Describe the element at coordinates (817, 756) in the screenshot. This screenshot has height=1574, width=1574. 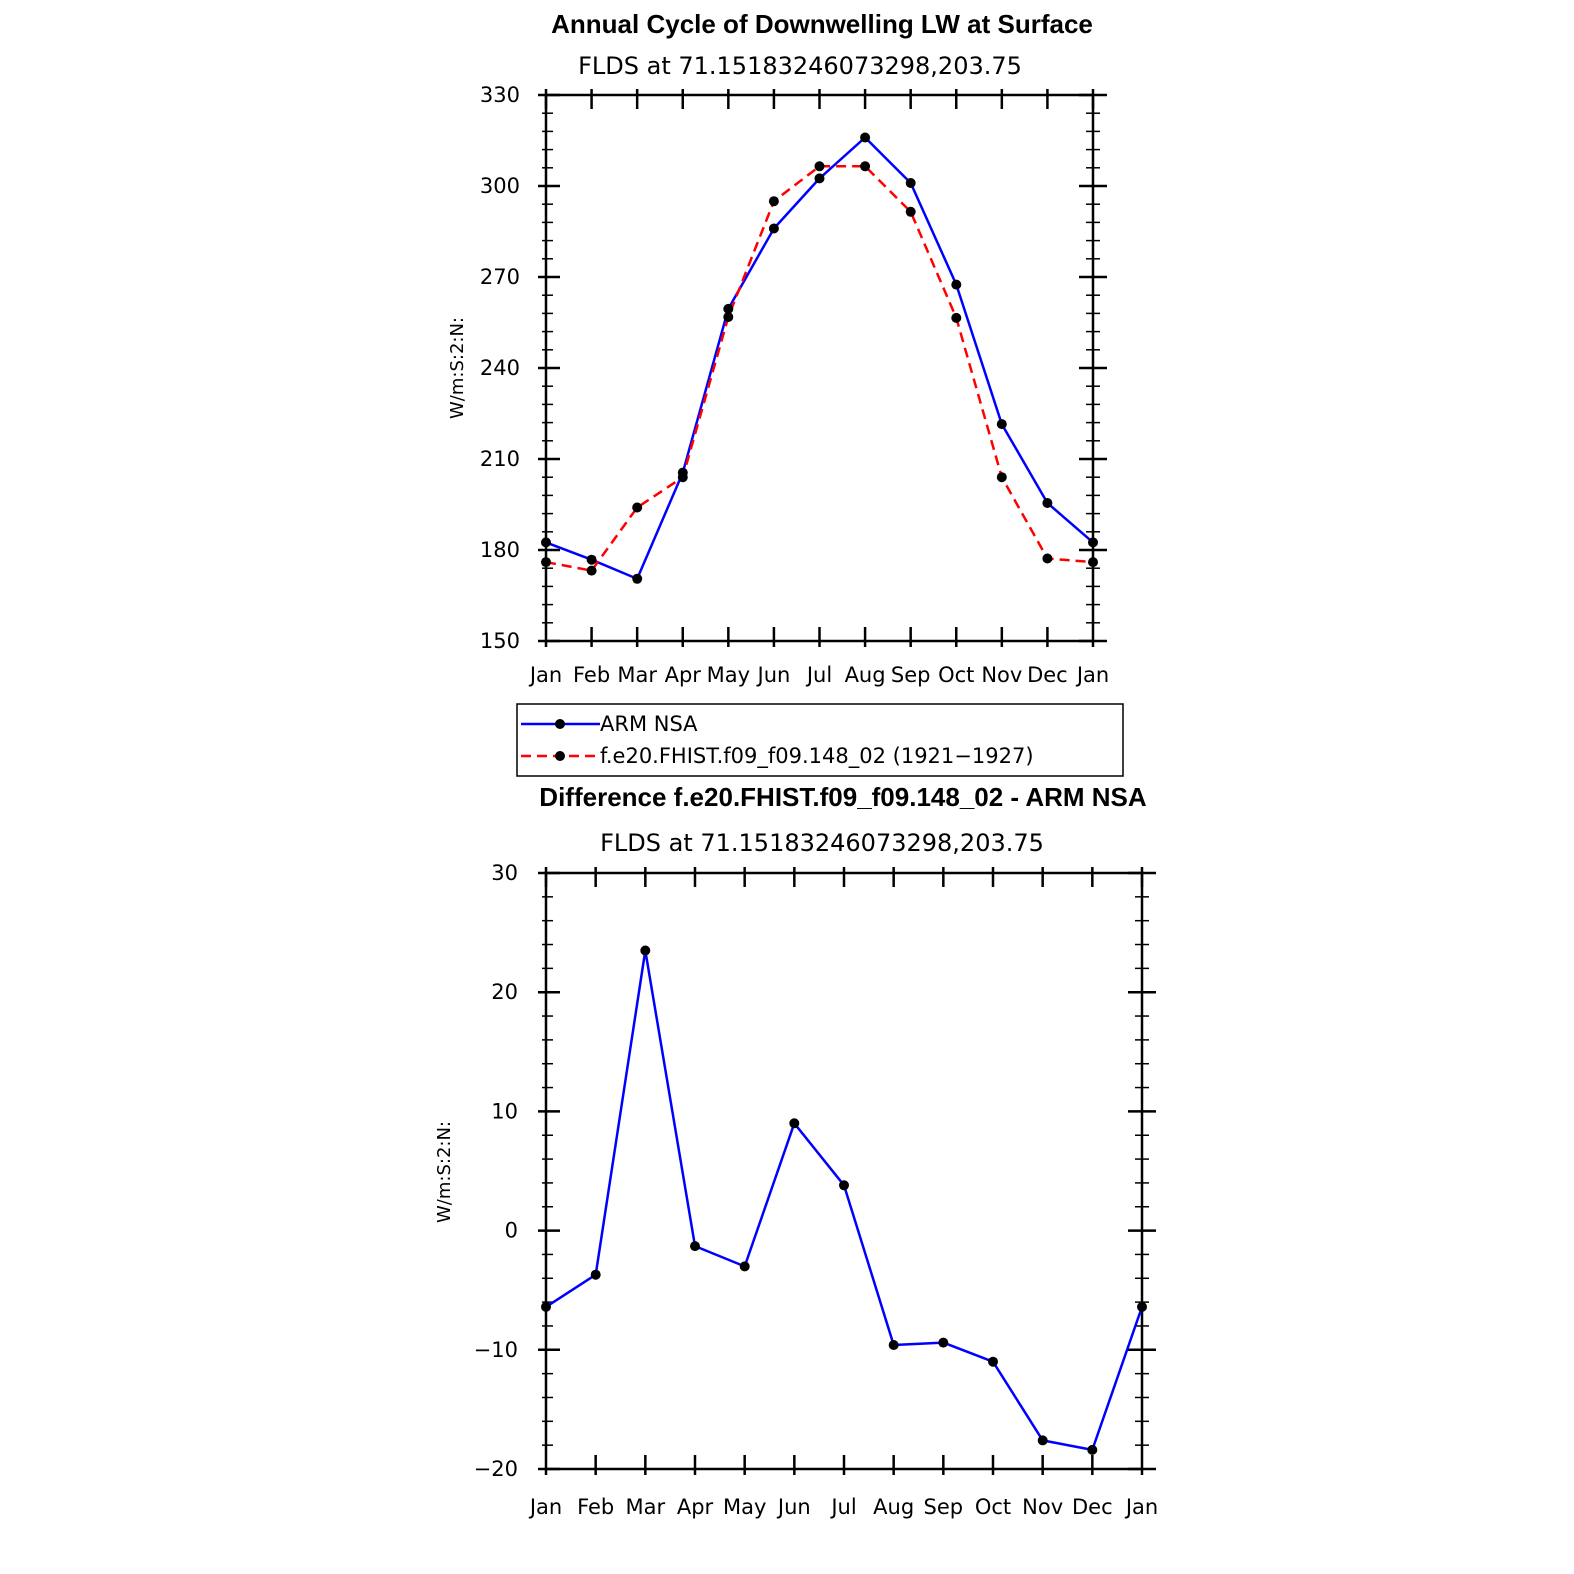
I see `legend-label-model: f.e20.FHIST.f09_f09.148_02 (1921−1927)` at that location.